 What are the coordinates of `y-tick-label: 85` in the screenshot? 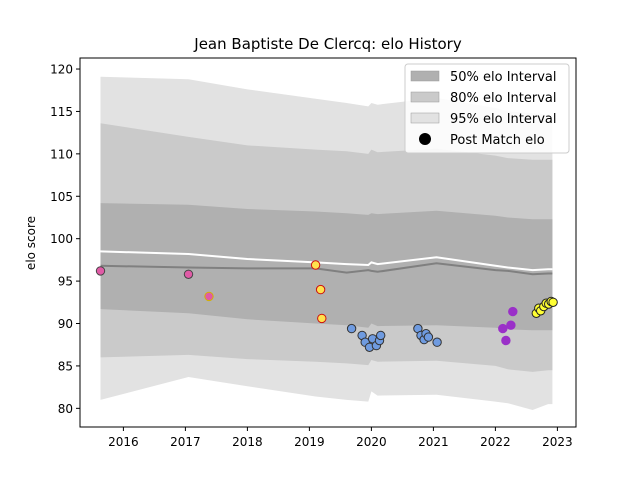 It's located at (65, 366).